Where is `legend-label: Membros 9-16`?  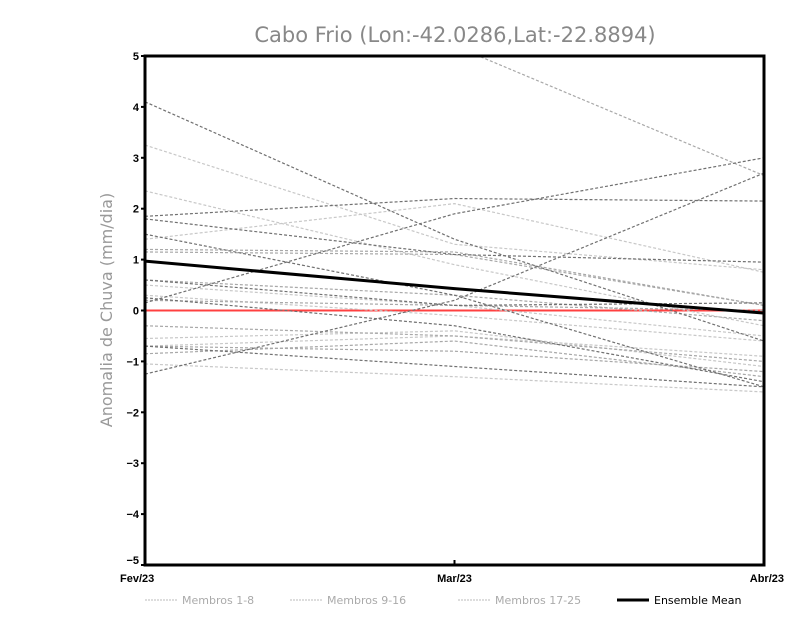 legend-label: Membros 9-16 is located at coordinates (366, 600).